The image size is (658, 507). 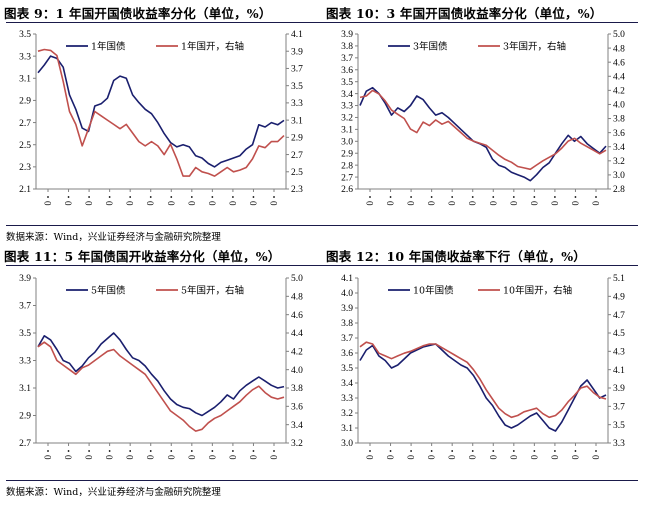 I want to click on left-tick-label: 2.8, so click(x=347, y=166).